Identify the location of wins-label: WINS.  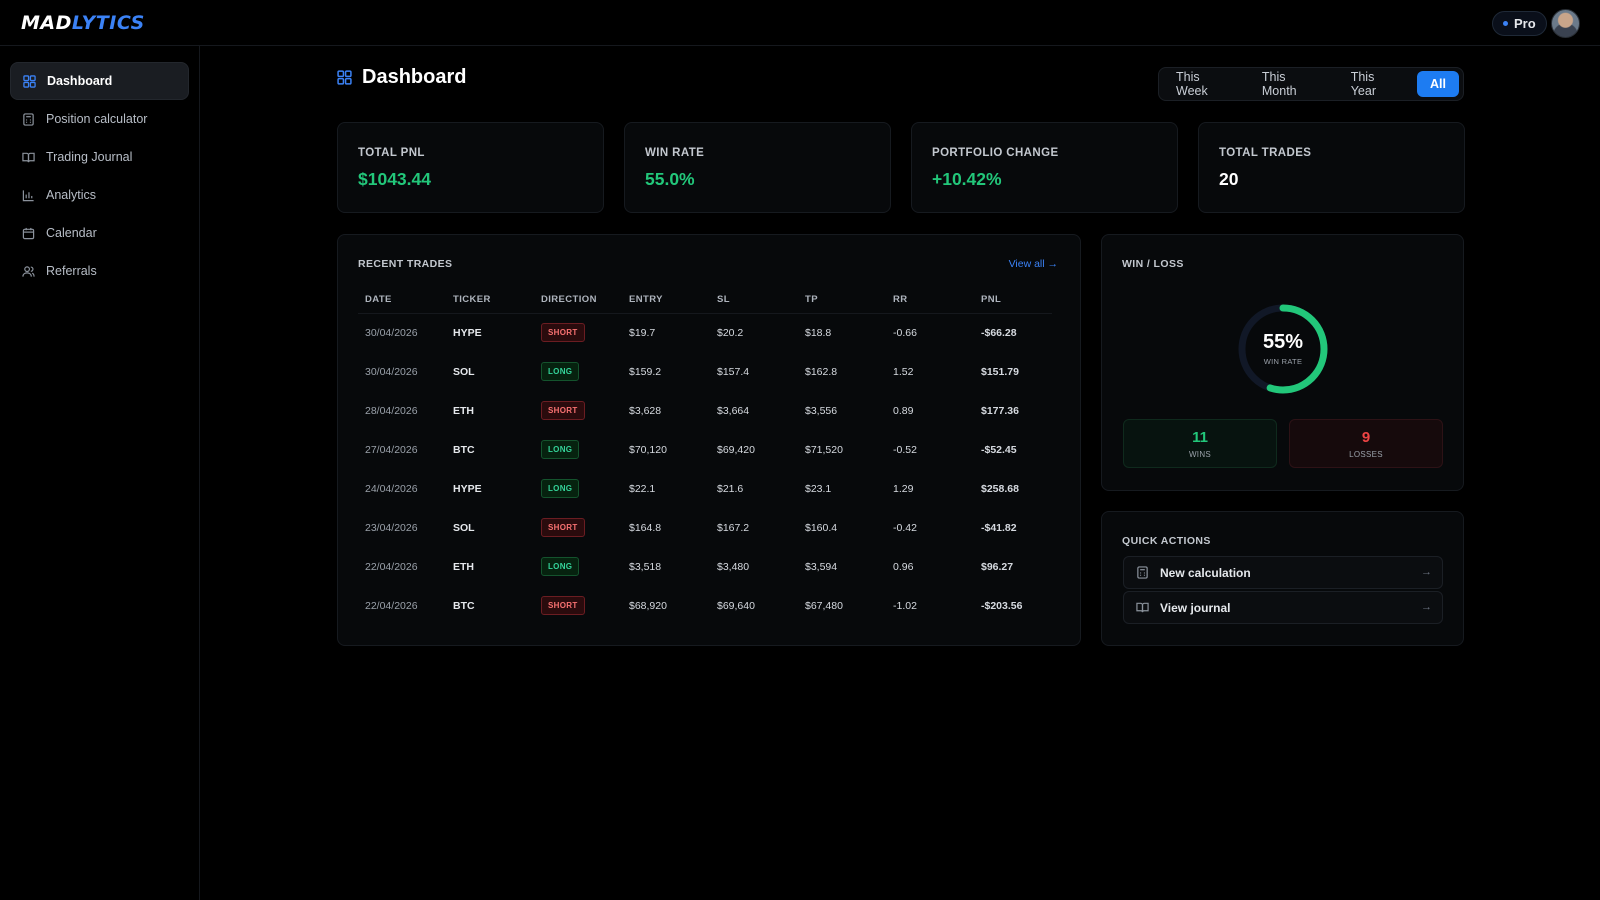
(1200, 454).